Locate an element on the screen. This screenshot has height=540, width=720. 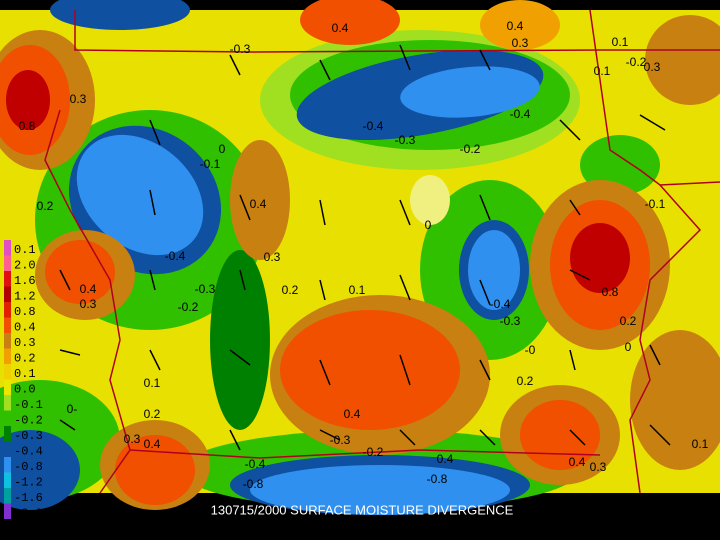
colorbar-label: 0.8 is located at coordinates (25, 312).